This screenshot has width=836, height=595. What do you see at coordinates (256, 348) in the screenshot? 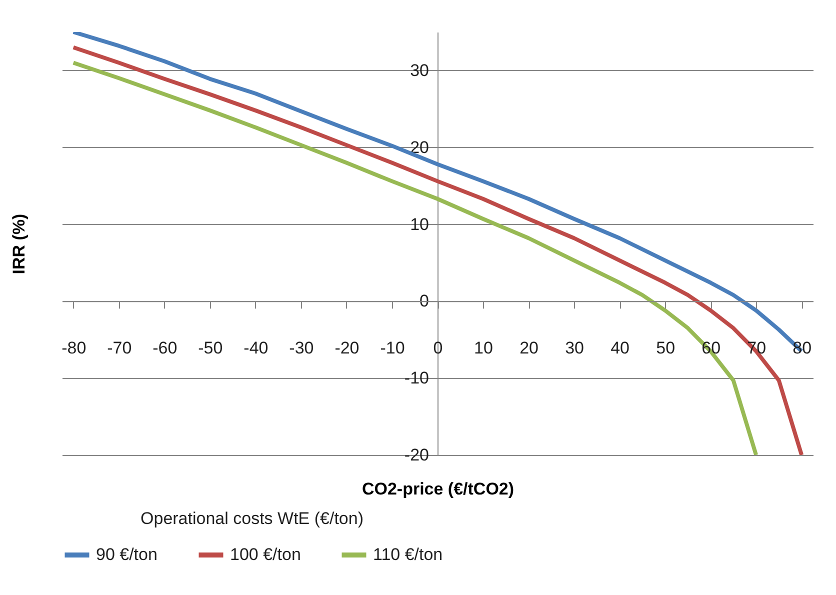
I see `x-tick-label: -40` at bounding box center [256, 348].